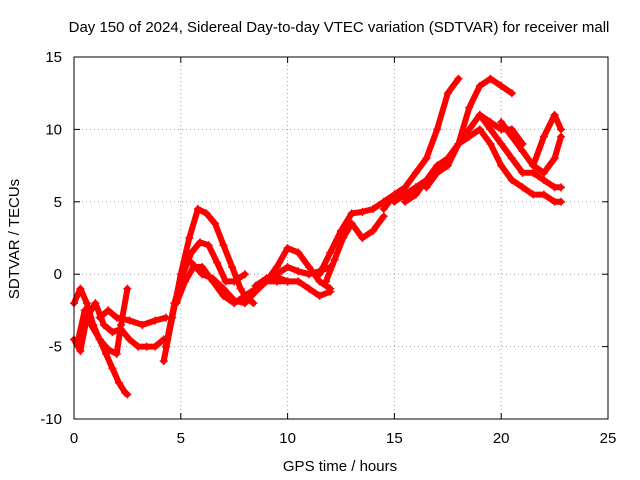 The image size is (640, 480). What do you see at coordinates (55, 347) in the screenshot?
I see `y-tick-label: -5` at bounding box center [55, 347].